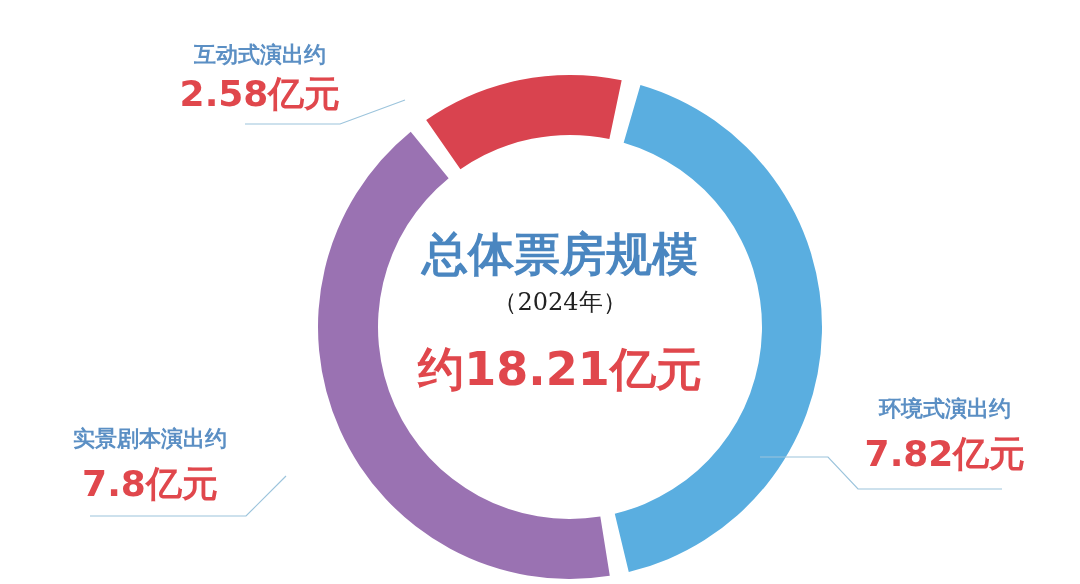 The height and width of the screenshot is (584, 1080). I want to click on data-label: 7.82亿元, so click(945, 453).